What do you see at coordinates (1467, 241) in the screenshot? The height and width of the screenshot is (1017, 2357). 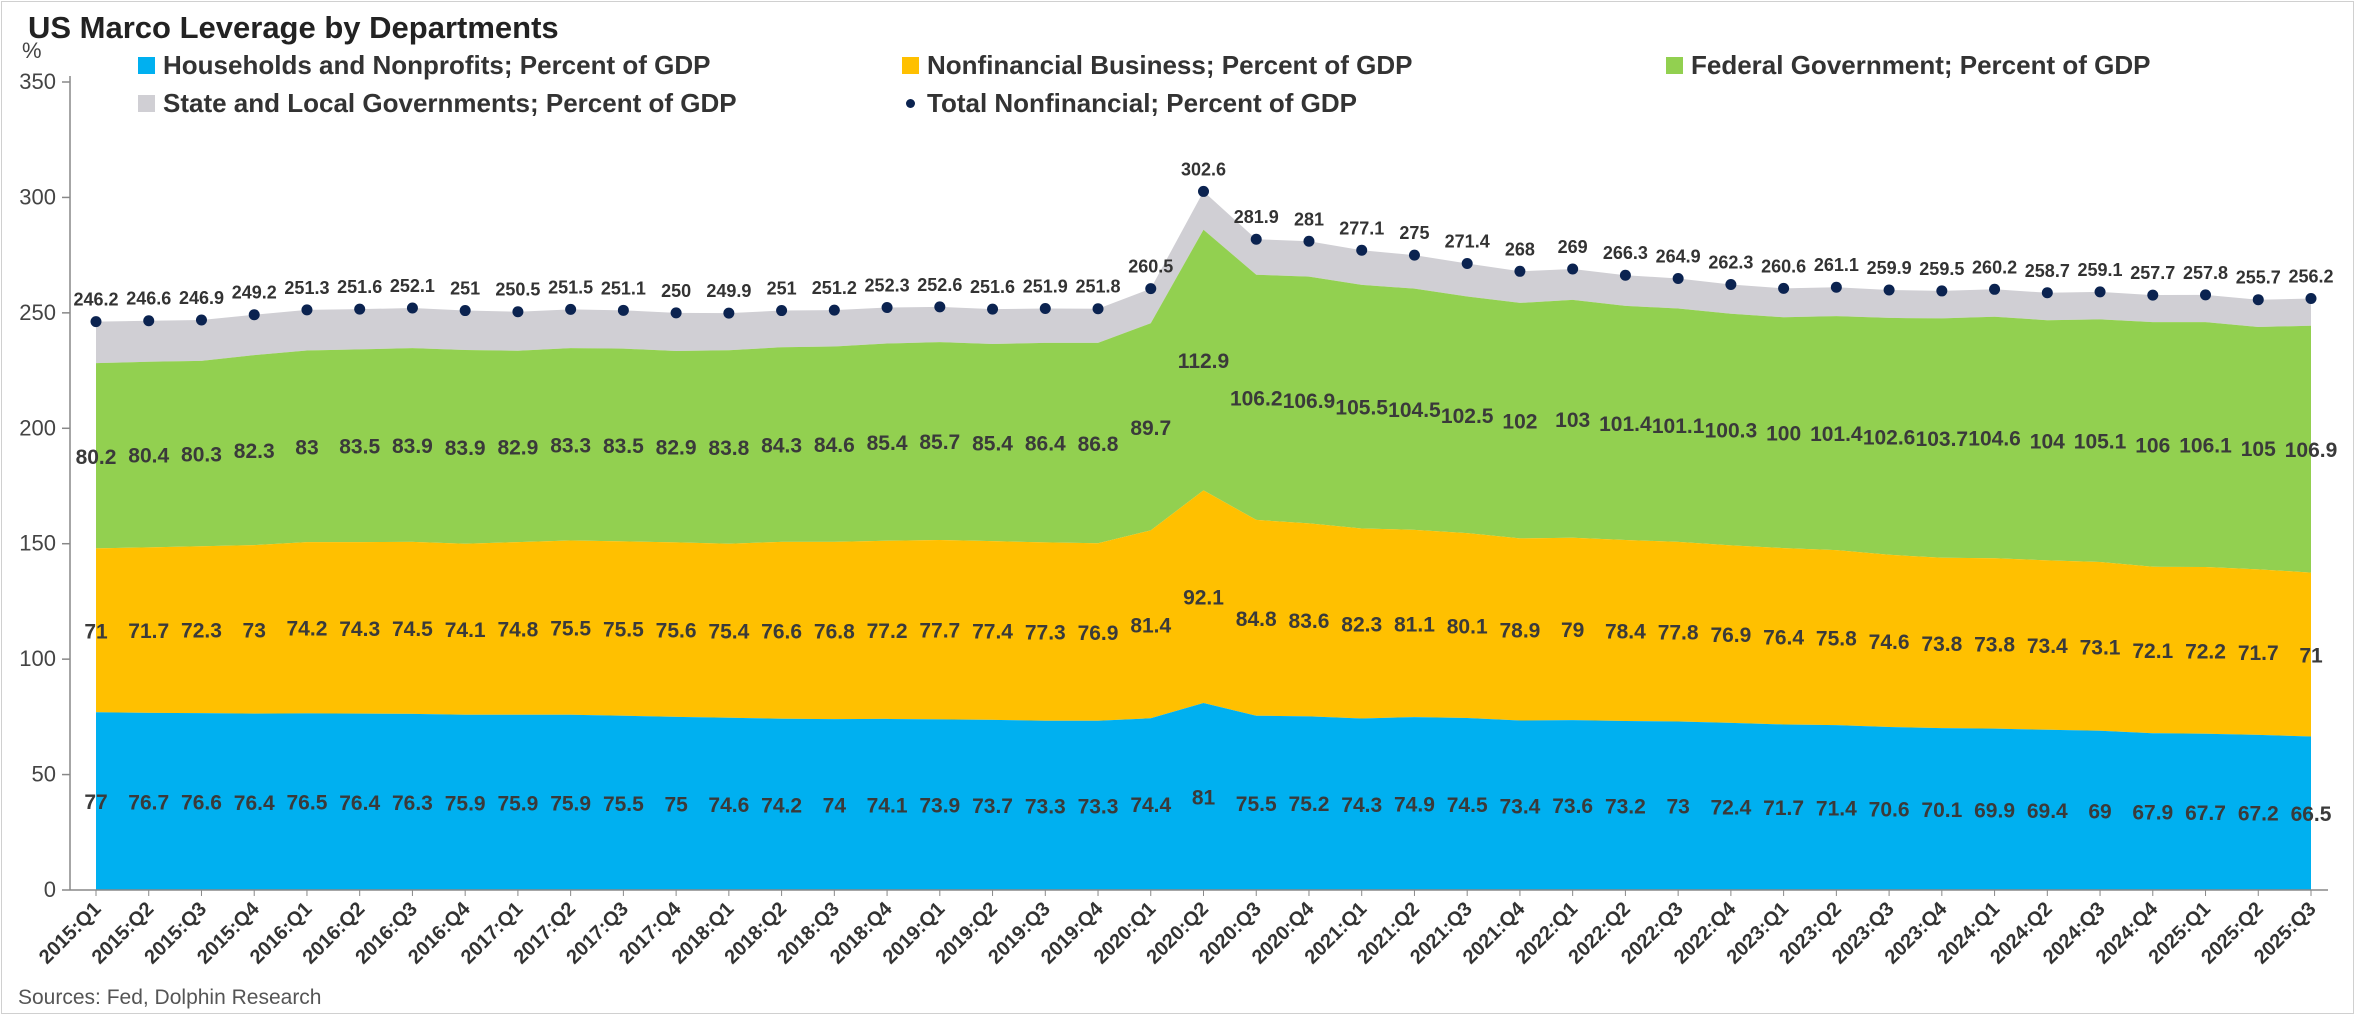 I see `total-data-label: 271.4` at bounding box center [1467, 241].